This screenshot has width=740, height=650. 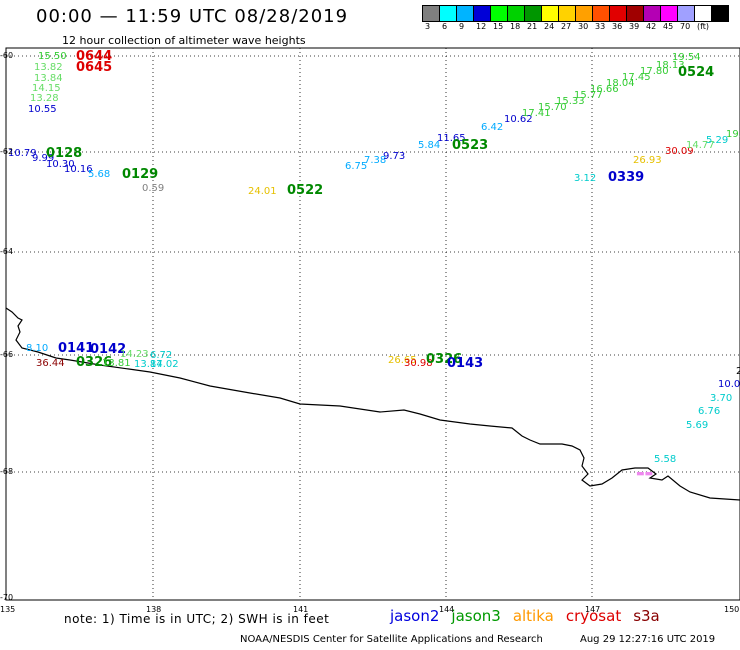 What do you see at coordinates (154, 609) in the screenshot?
I see `longitude-tick: 138` at bounding box center [154, 609].